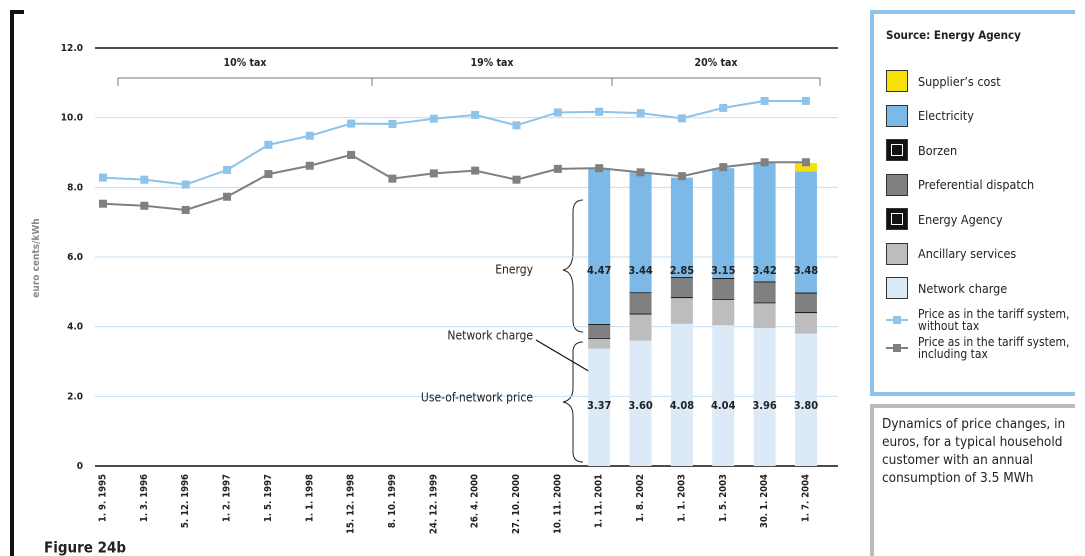  Describe the element at coordinates (392, 501) in the screenshot. I see `x-tick-label: 8. 10. 1999` at that location.